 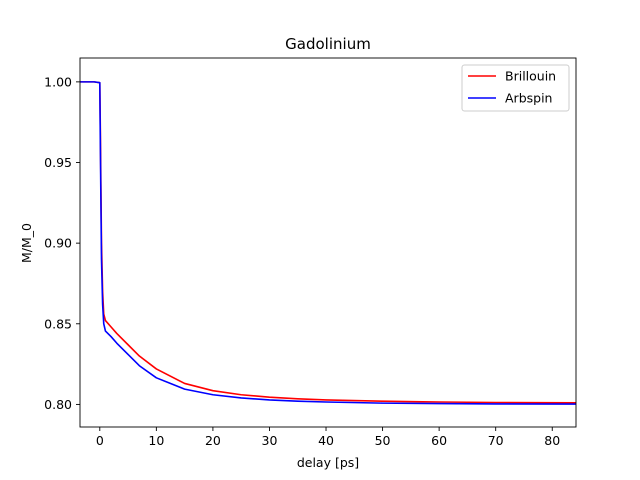 I want to click on x-tick-label: 20, so click(x=213, y=440).